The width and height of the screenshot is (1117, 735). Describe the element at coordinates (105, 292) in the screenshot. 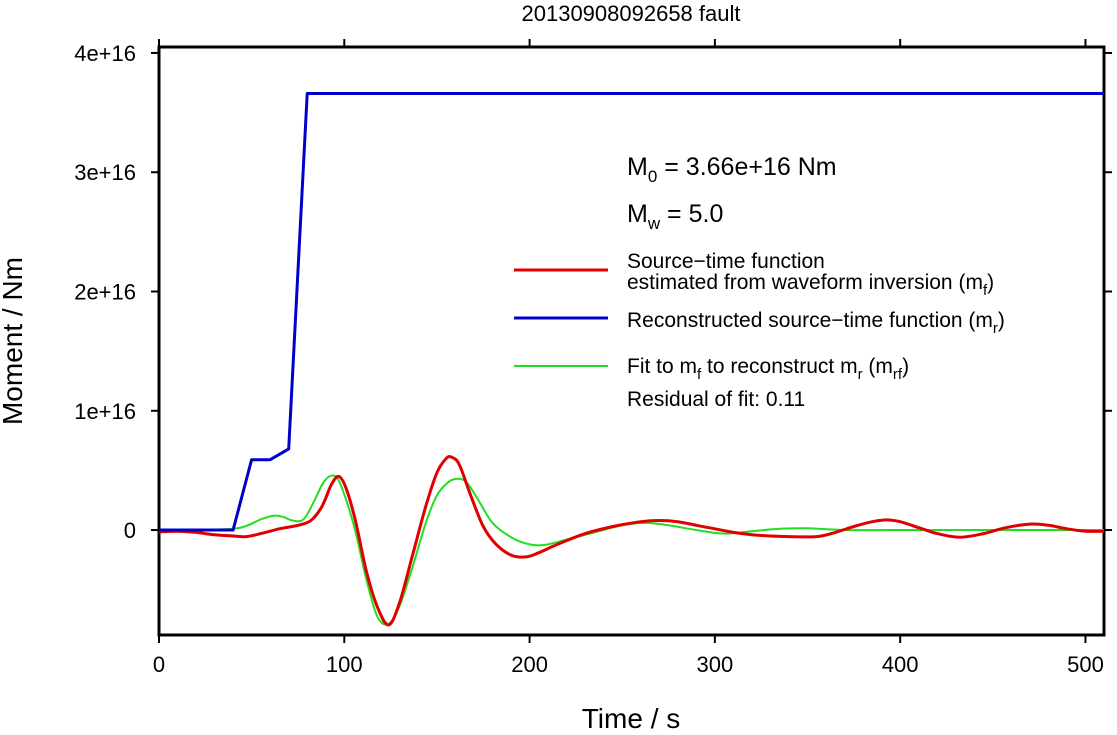

I see `y-tick-label: 2e+16` at that location.